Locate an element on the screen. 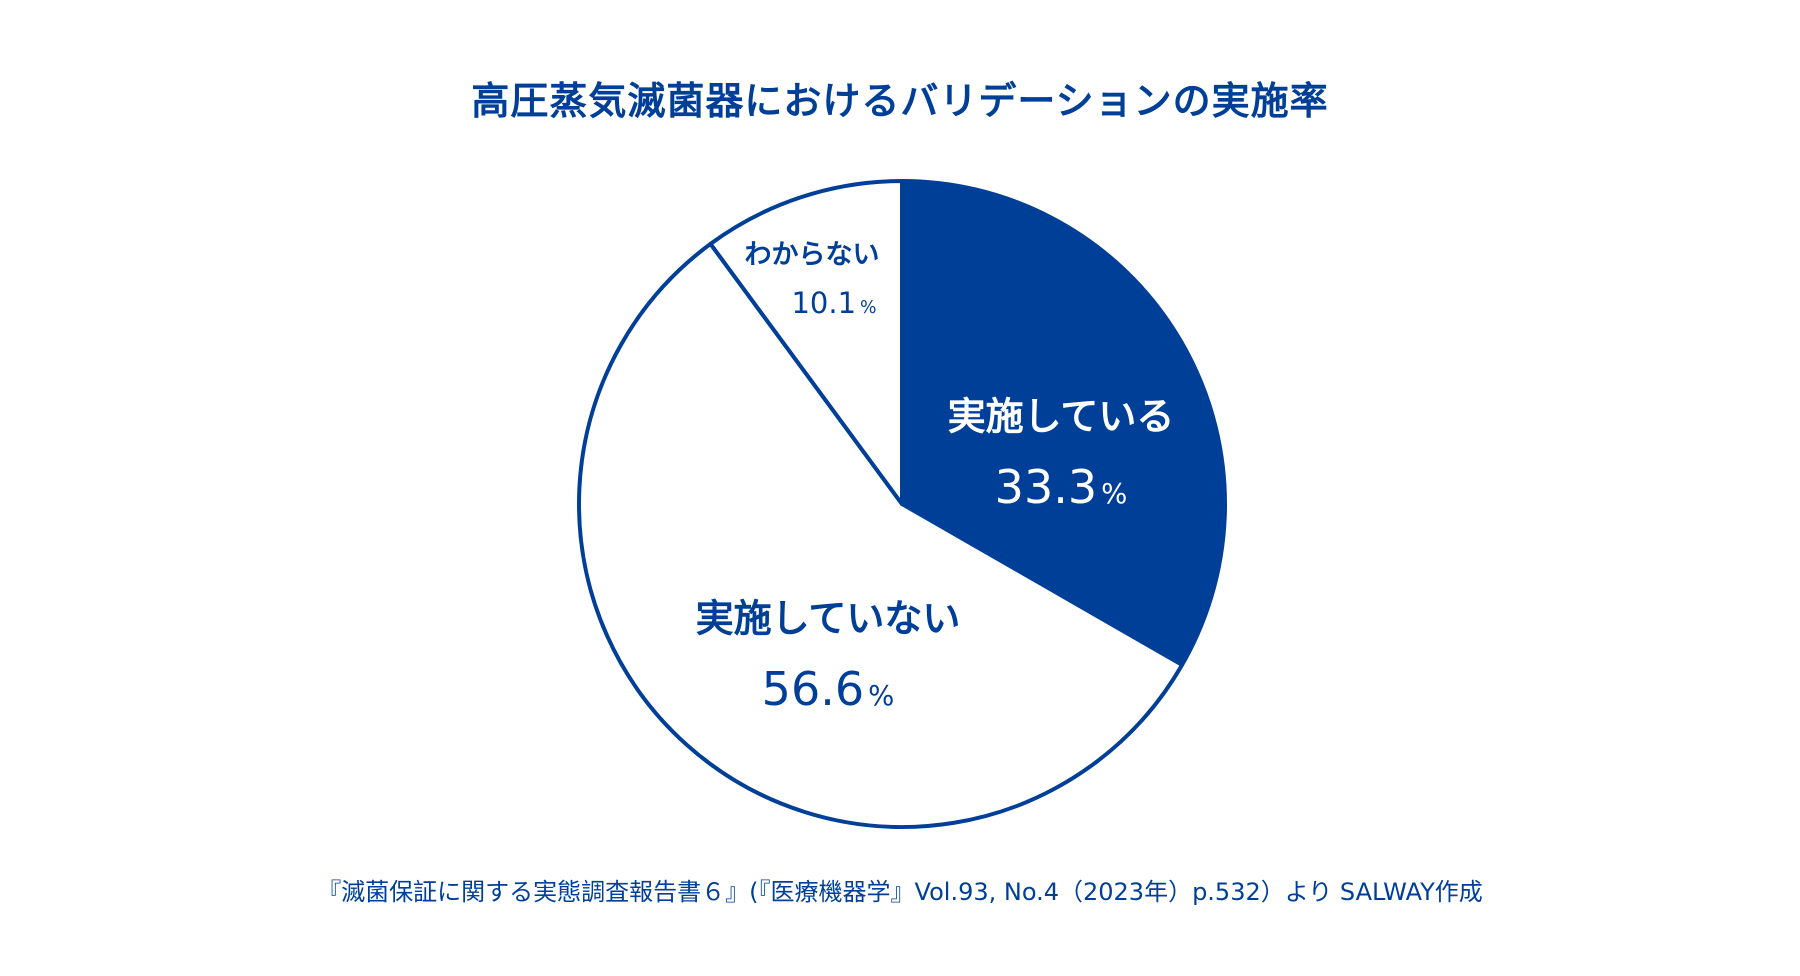 The height and width of the screenshot is (976, 1800). slice-label-not-implemented: 実施していない is located at coordinates (828, 618).